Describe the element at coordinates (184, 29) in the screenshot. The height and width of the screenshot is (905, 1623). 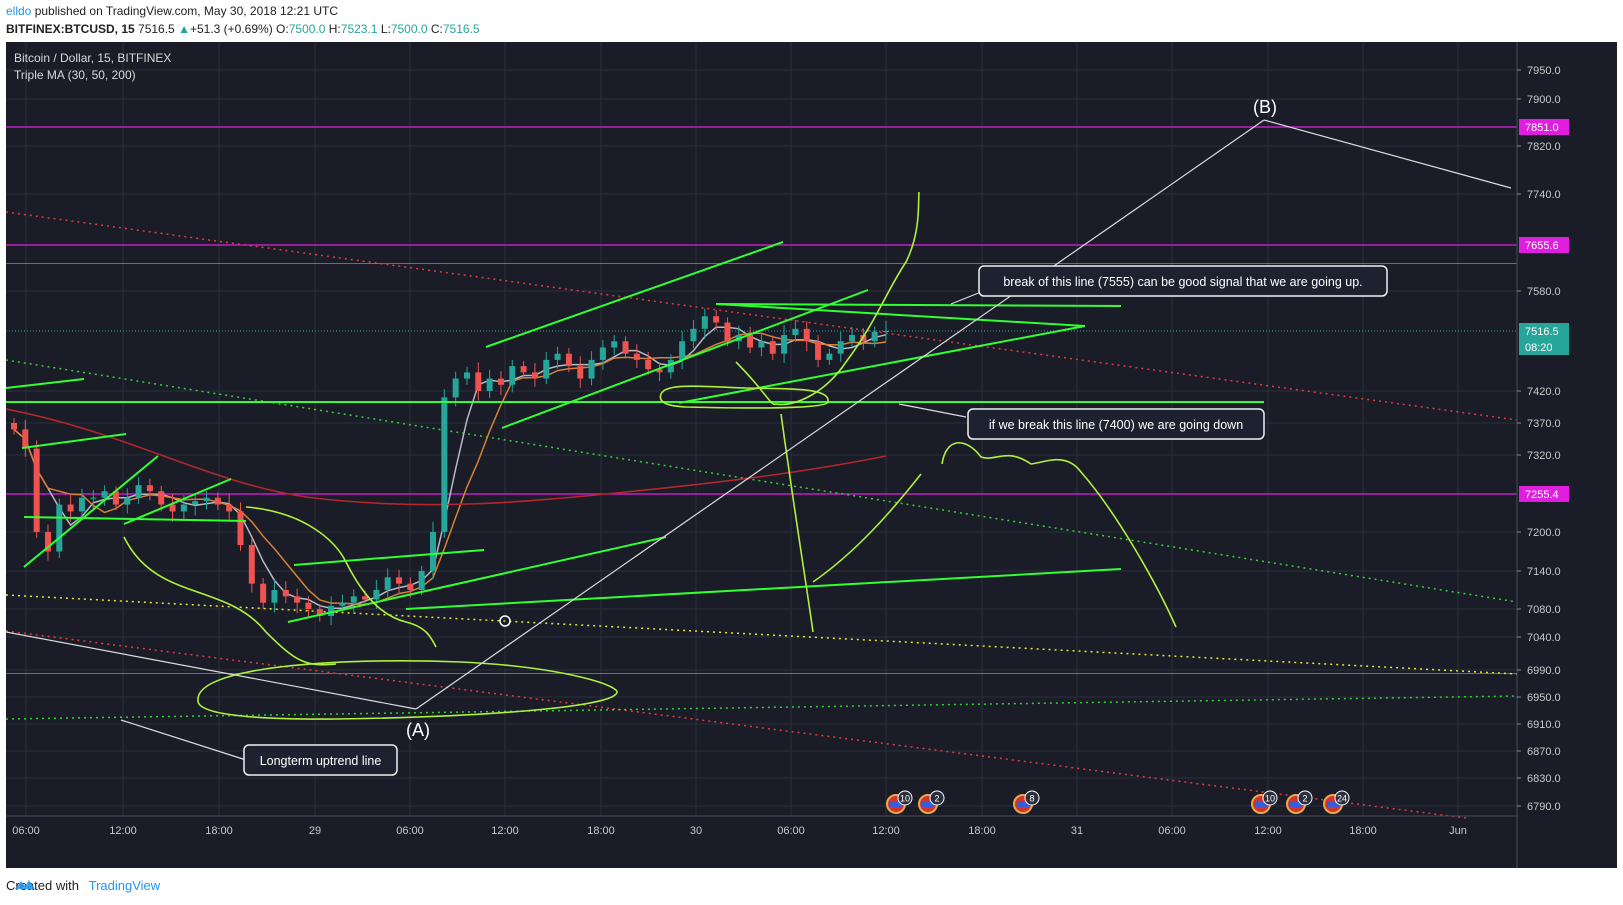
I see `change-arrow-icon: ▲` at that location.